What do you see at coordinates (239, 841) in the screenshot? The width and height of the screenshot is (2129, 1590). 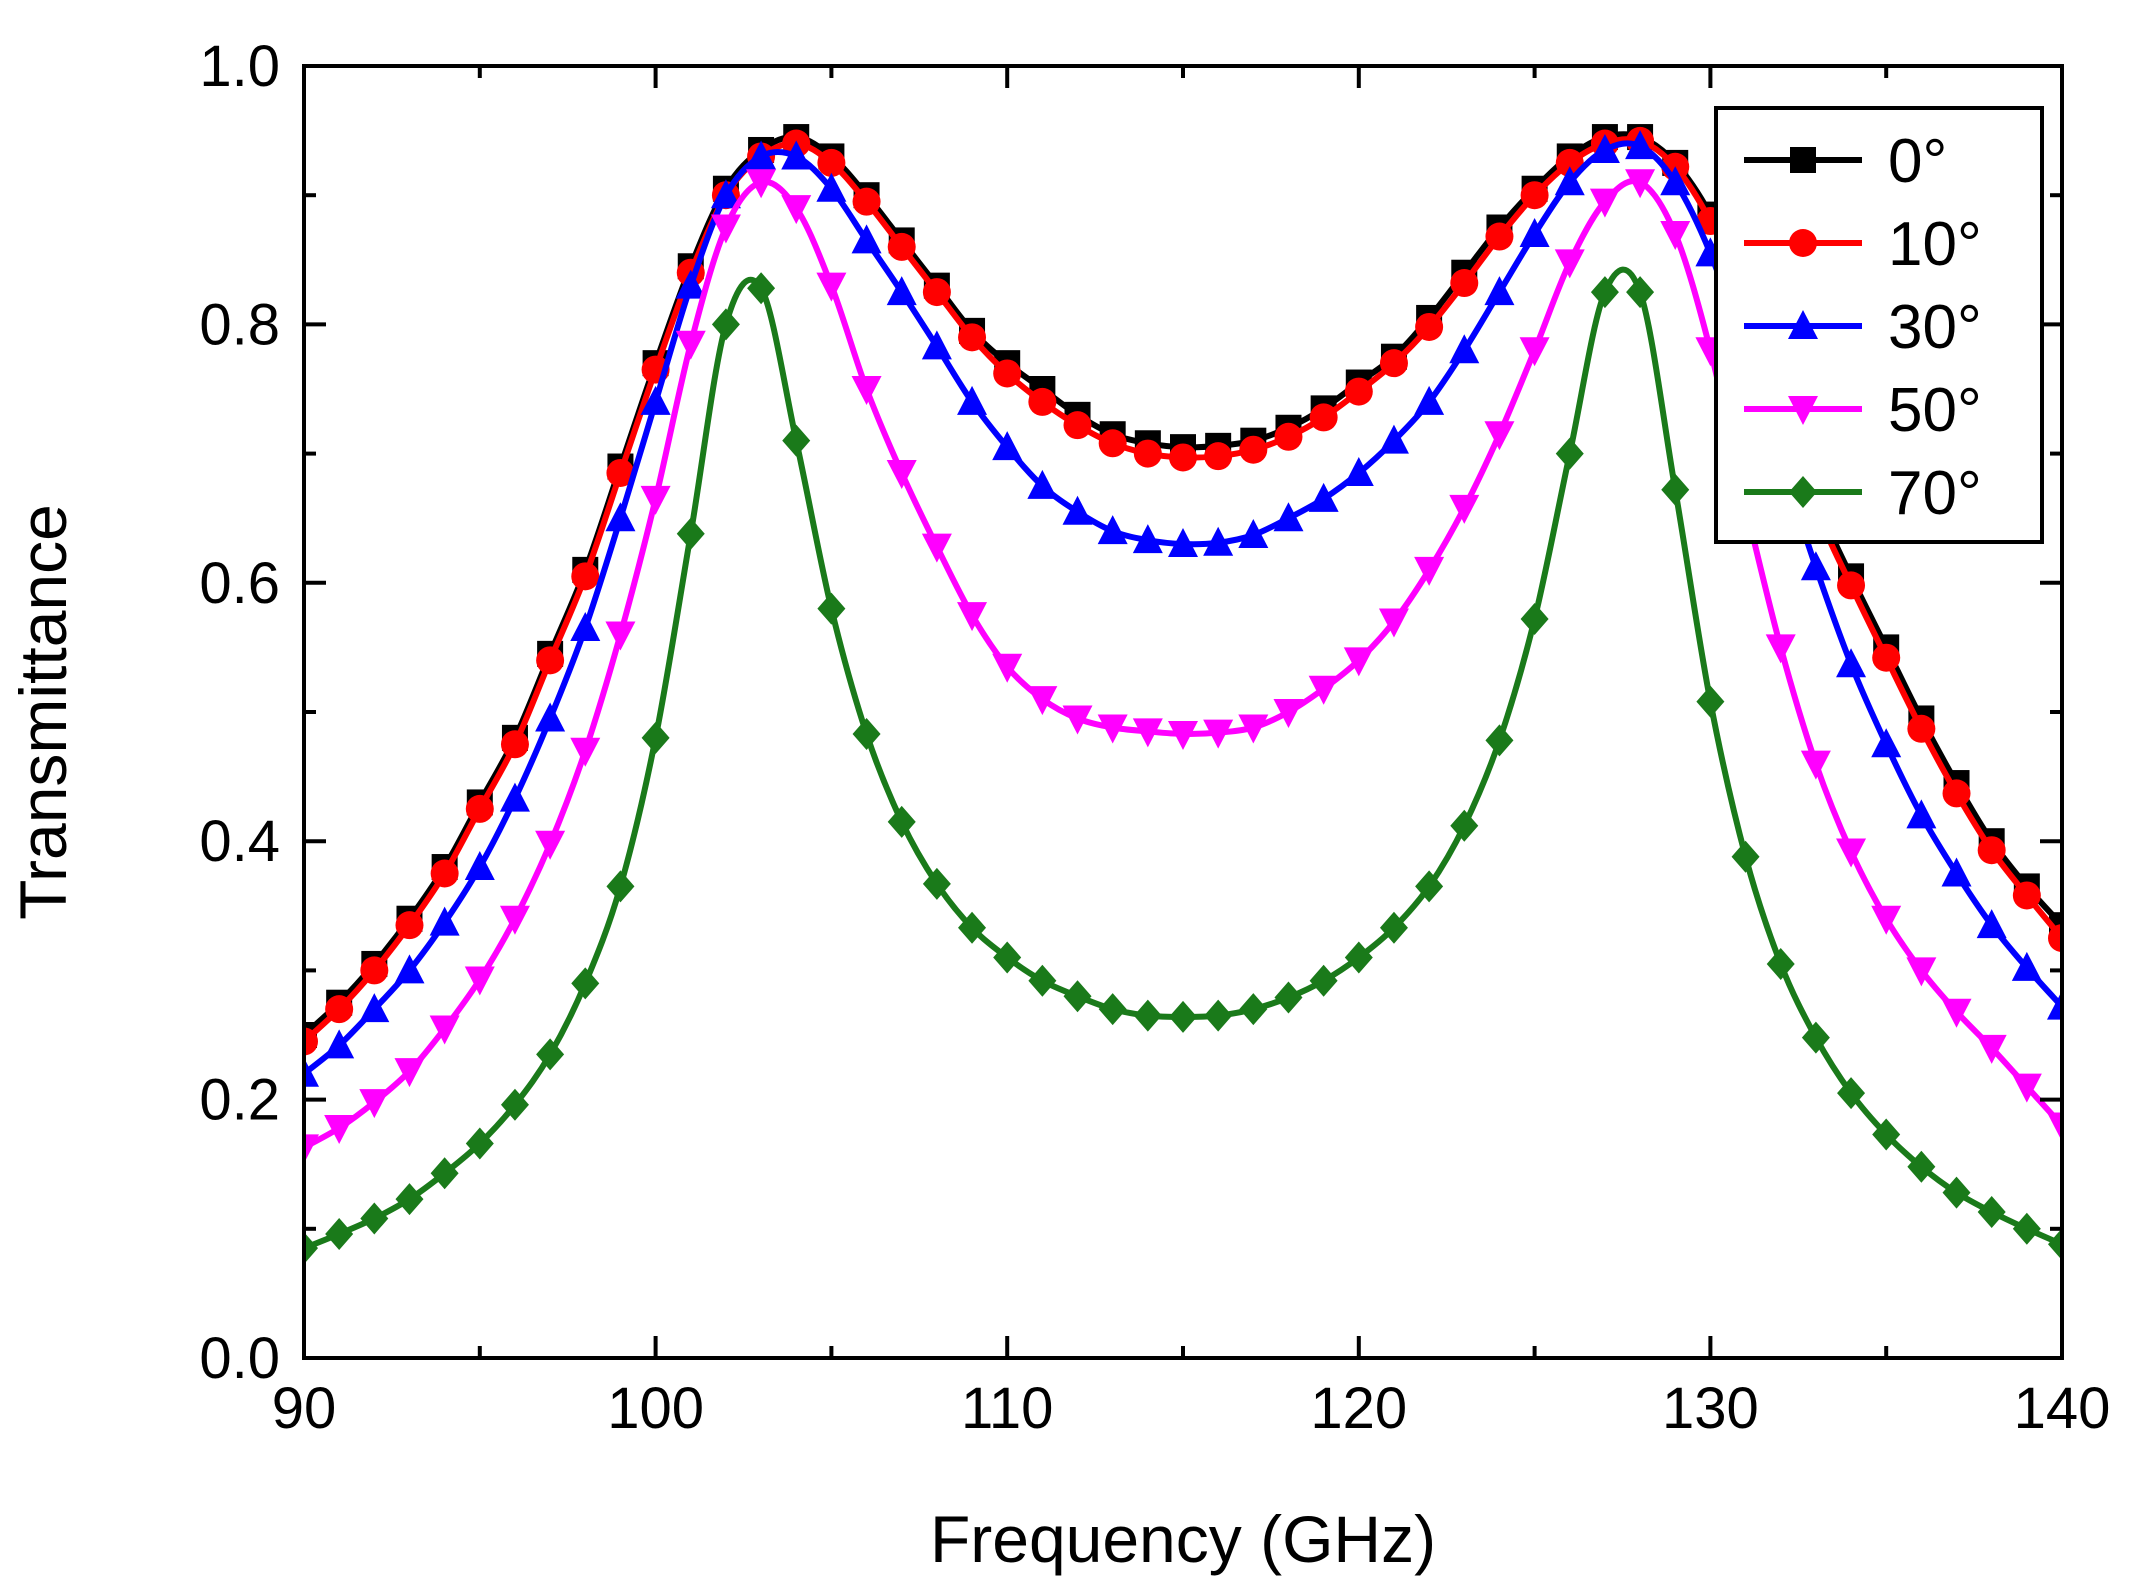 I see `y-tick-label: 0.4` at bounding box center [239, 841].